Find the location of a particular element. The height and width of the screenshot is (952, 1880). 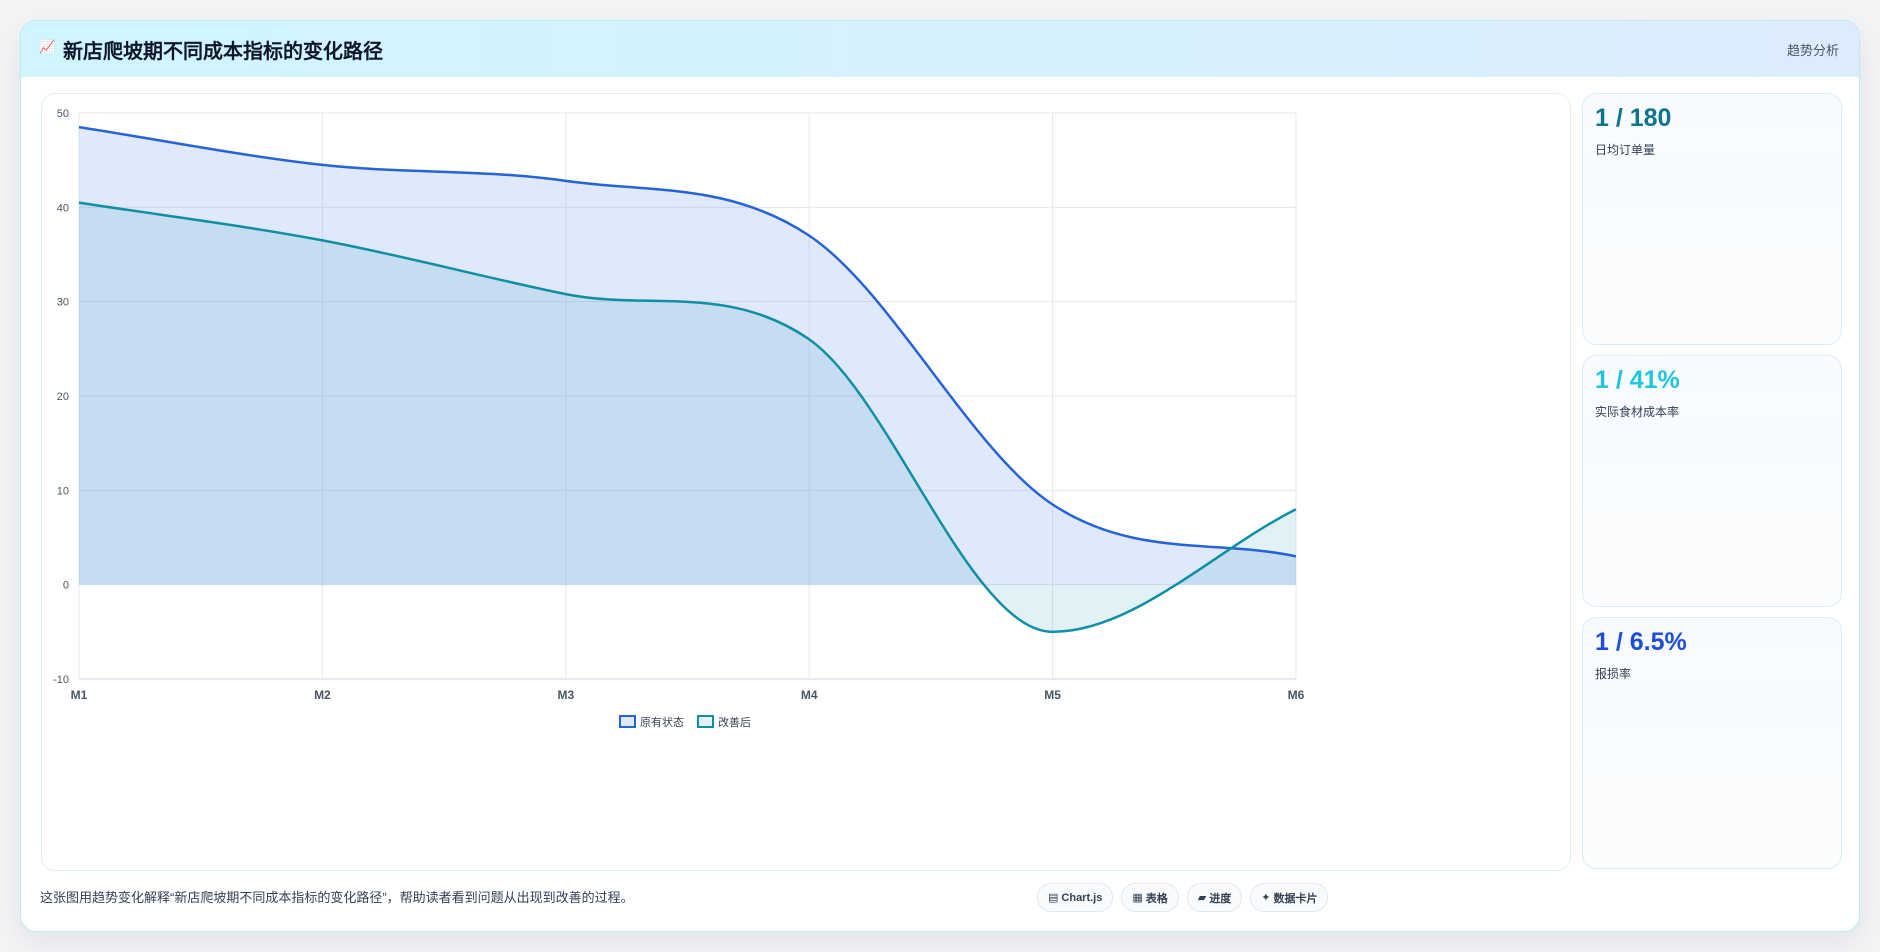

pill-label: 数据卡片 is located at coordinates (1295, 898).